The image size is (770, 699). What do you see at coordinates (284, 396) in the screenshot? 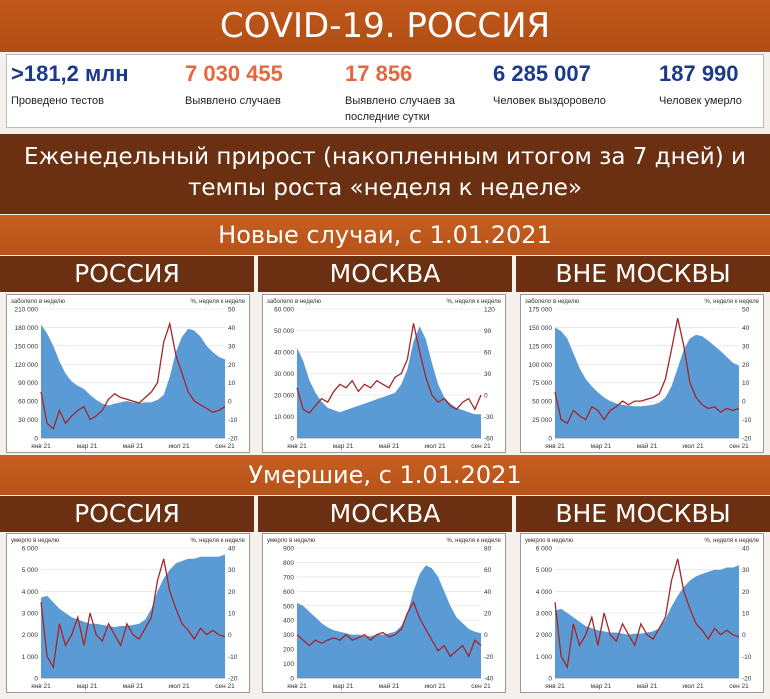
I see `y-tick-label-left: 20 000` at bounding box center [284, 396].